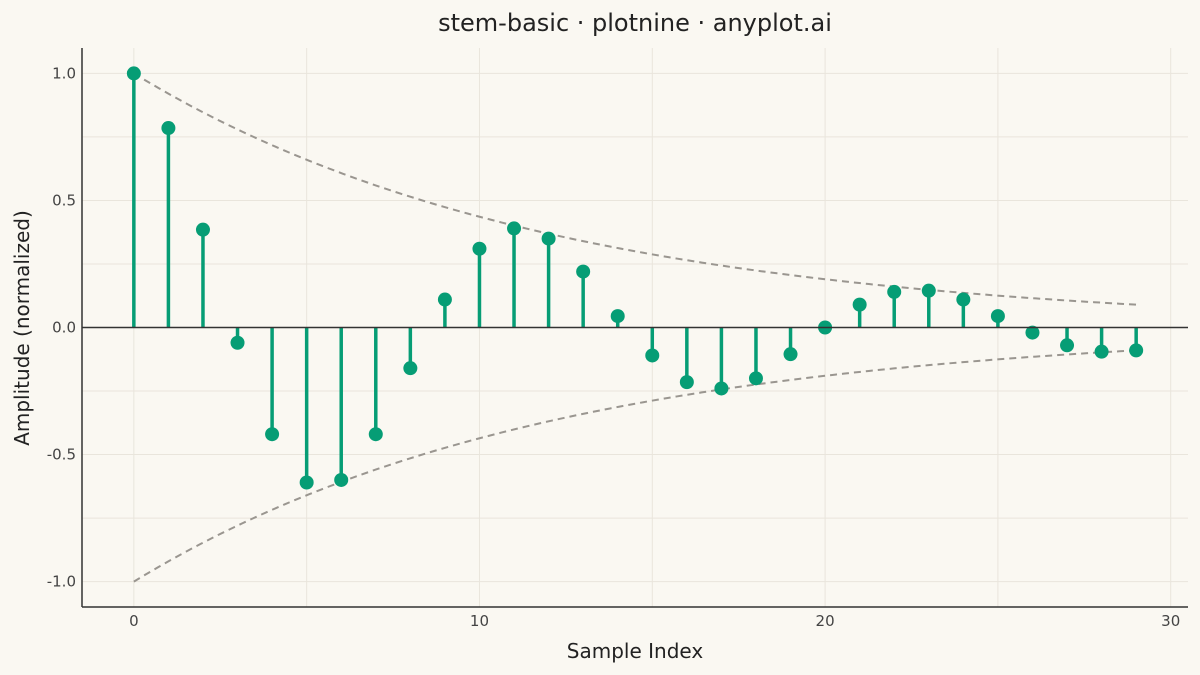  What do you see at coordinates (64, 328) in the screenshot?
I see `y-tick-label-2: 0.0` at bounding box center [64, 328].